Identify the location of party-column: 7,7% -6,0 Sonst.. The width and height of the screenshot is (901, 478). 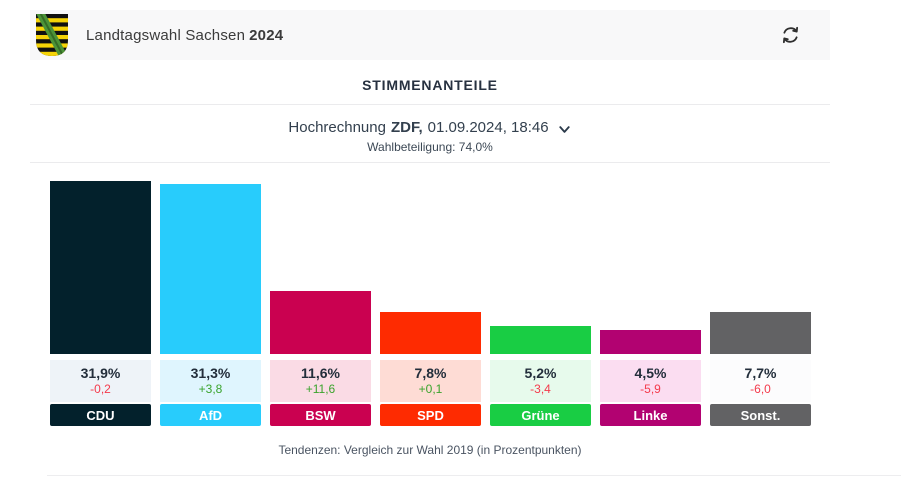
(760, 303).